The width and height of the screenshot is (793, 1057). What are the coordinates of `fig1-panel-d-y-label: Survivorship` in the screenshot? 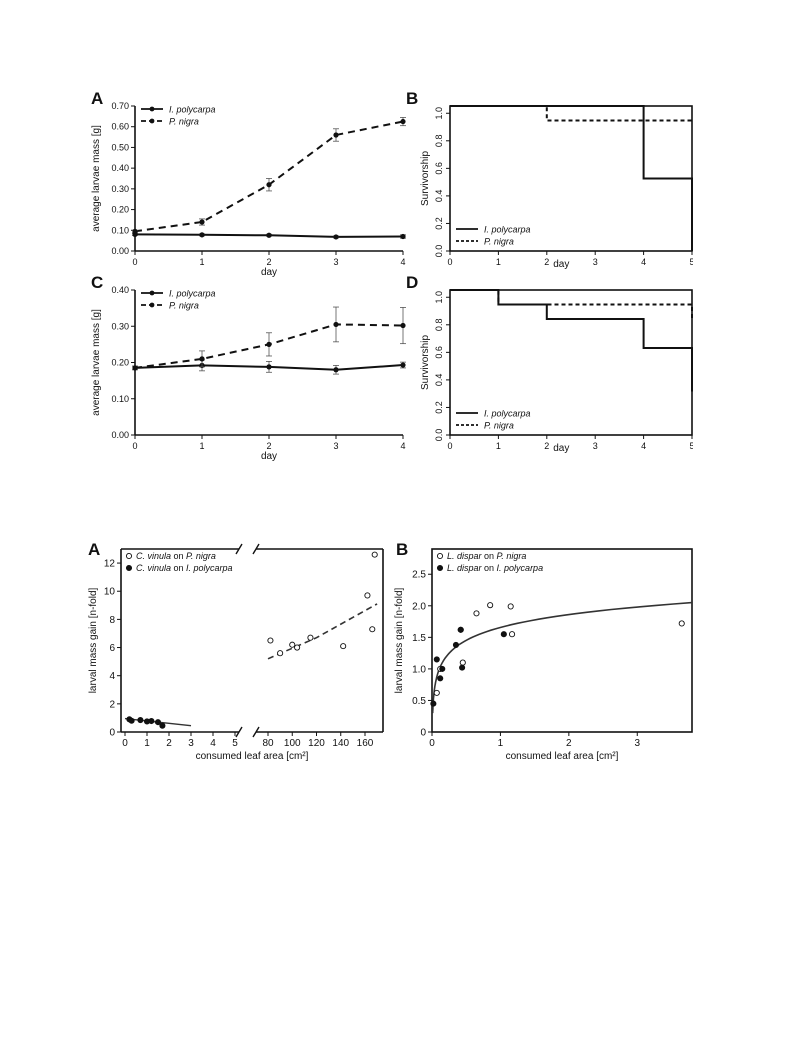 It's located at (425, 362).